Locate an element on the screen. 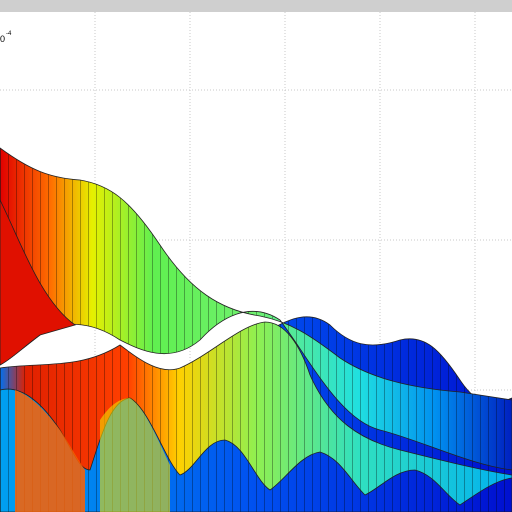  axis-exponent-base: 0 is located at coordinates (2, 39).